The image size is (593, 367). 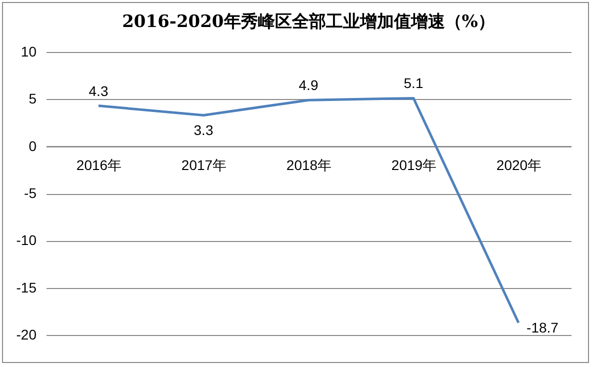 What do you see at coordinates (542, 328) in the screenshot?
I see `data-label: -18.7` at bounding box center [542, 328].